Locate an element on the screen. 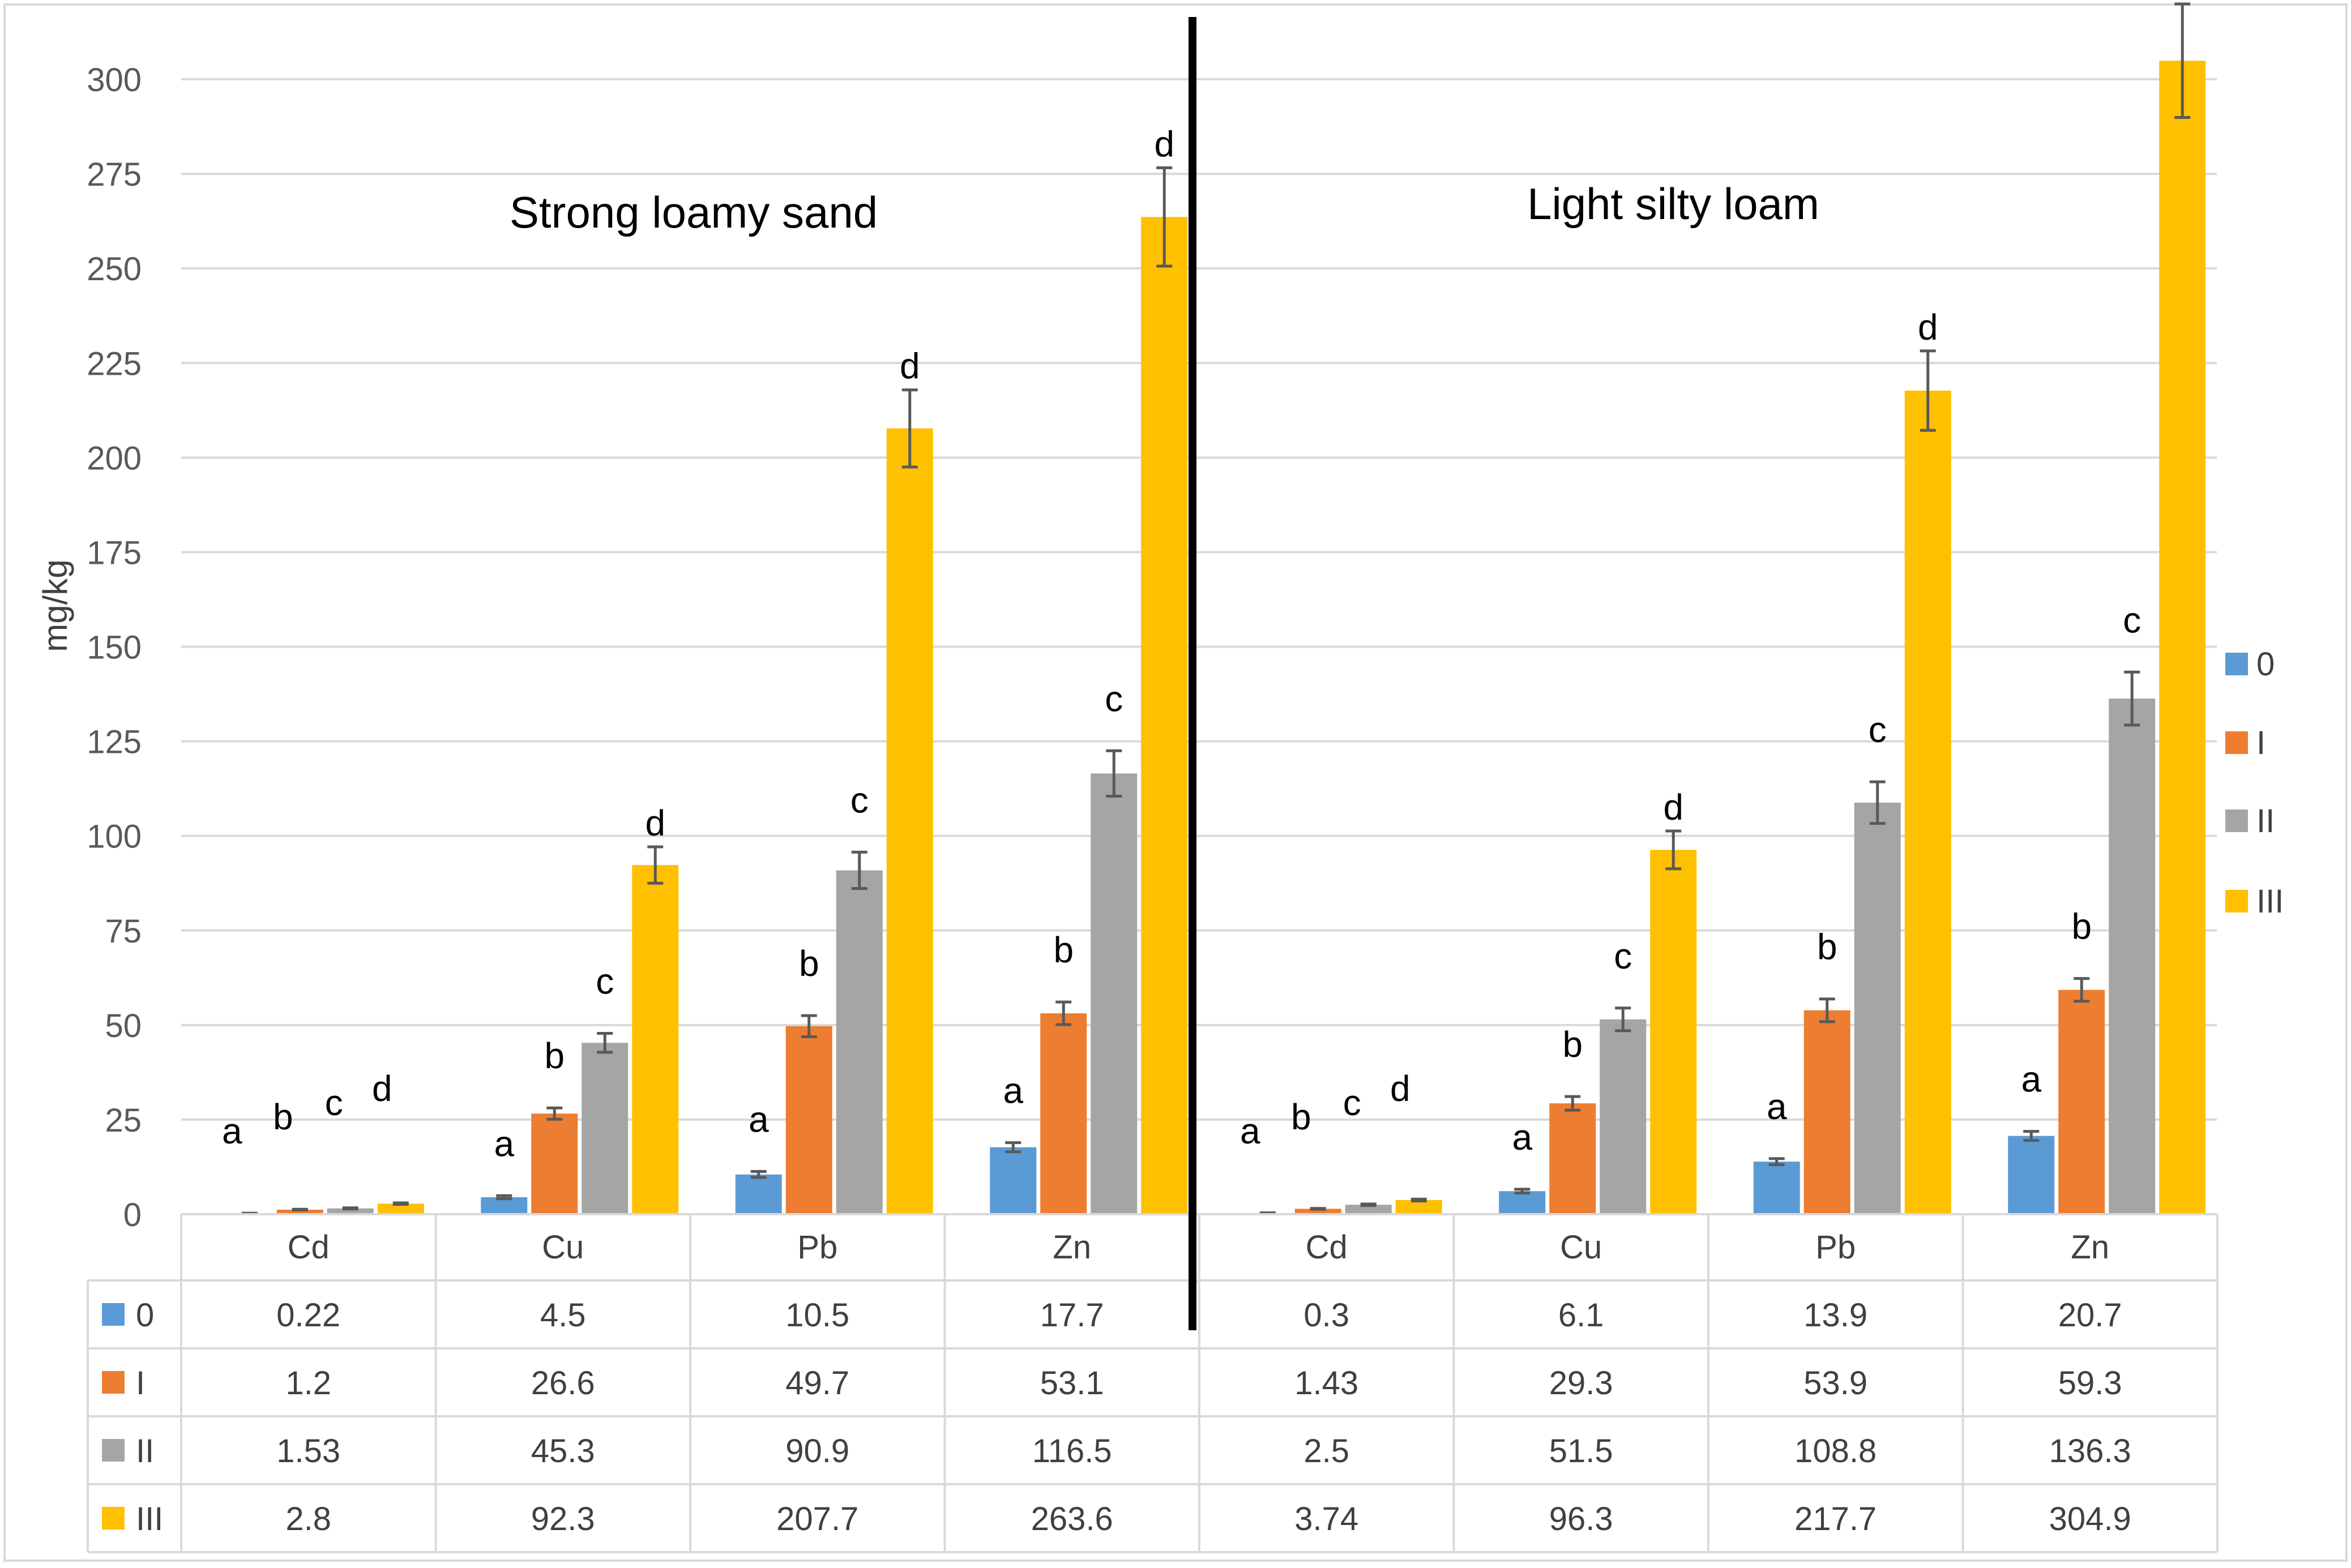 The image size is (2351, 1568). category-label: Cu is located at coordinates (563, 1248).